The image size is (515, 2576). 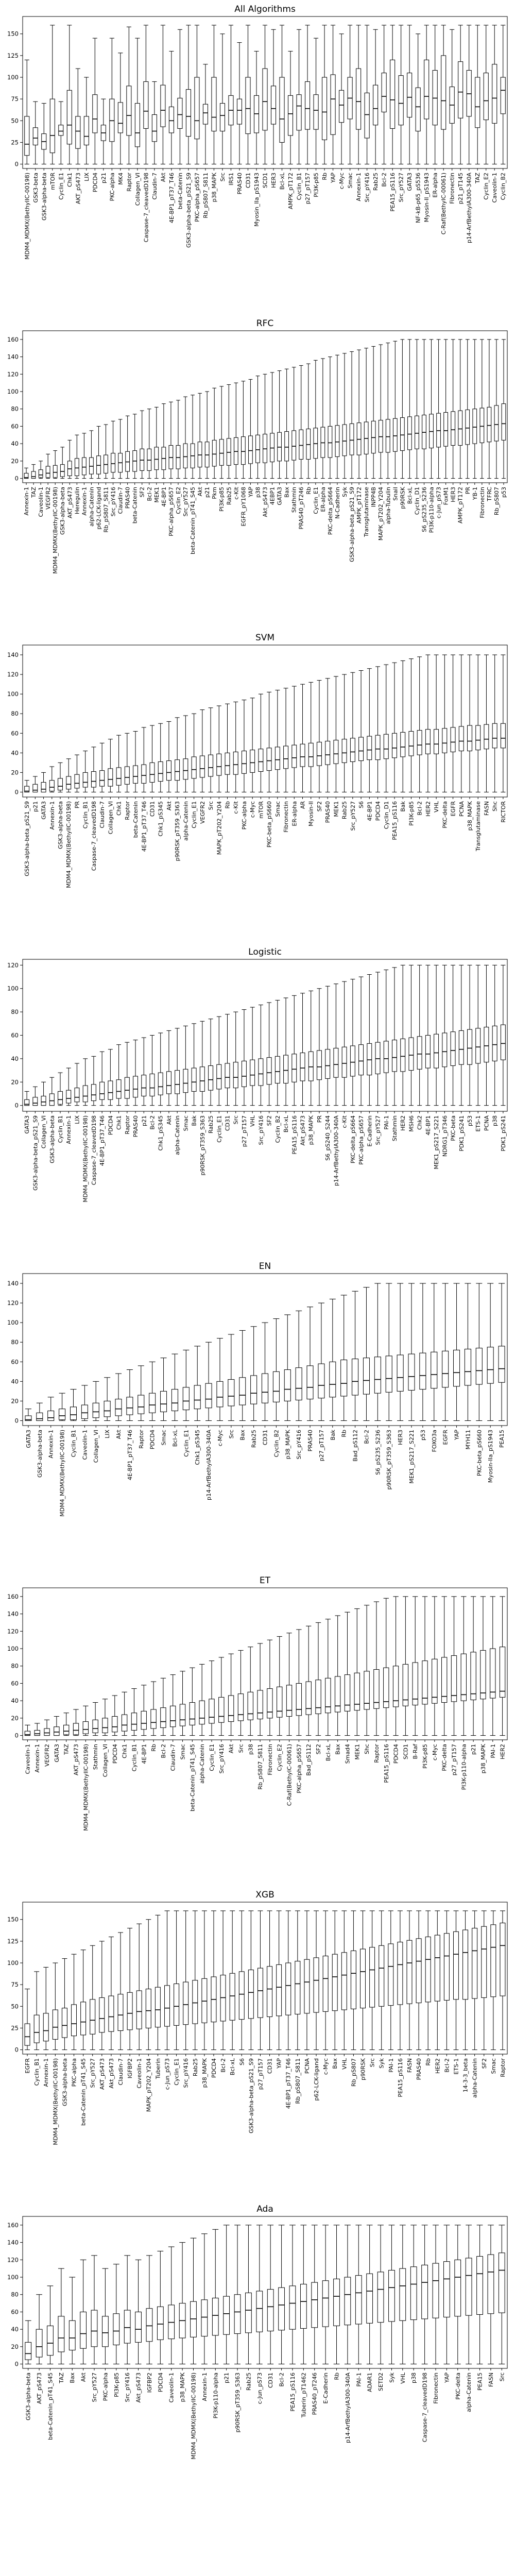 I want to click on box-48: HER2, so click(x=429, y=735).